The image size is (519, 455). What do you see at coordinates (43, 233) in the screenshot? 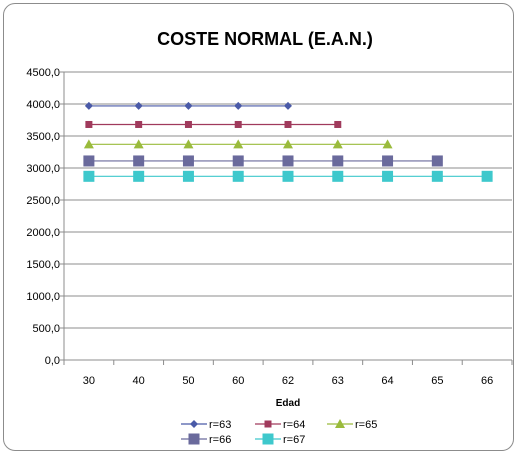
I see `y-tick-label: 2000,0` at bounding box center [43, 233].